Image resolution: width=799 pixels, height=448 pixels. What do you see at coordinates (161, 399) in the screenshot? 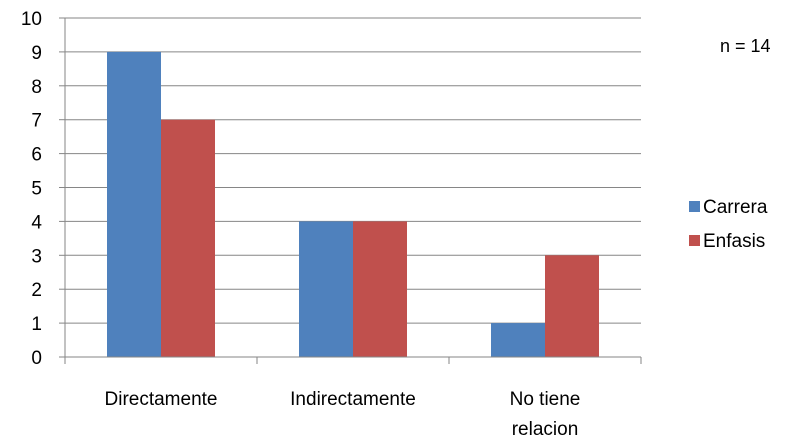
I see `x-tick-label: Directamente` at bounding box center [161, 399].